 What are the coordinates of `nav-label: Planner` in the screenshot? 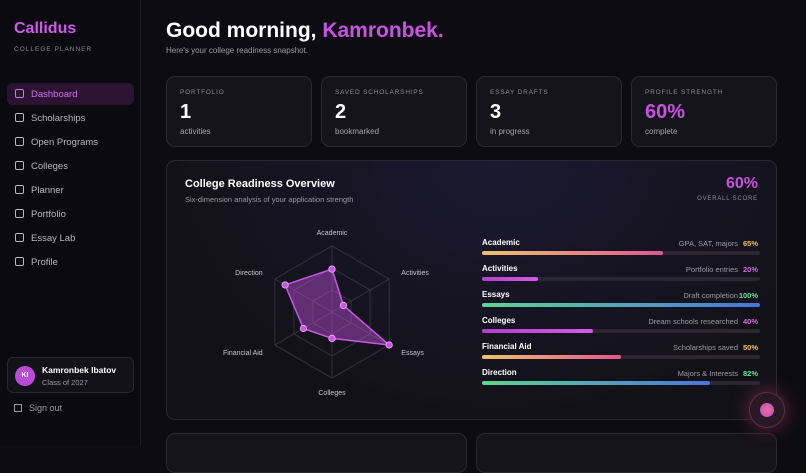 It's located at (47, 190).